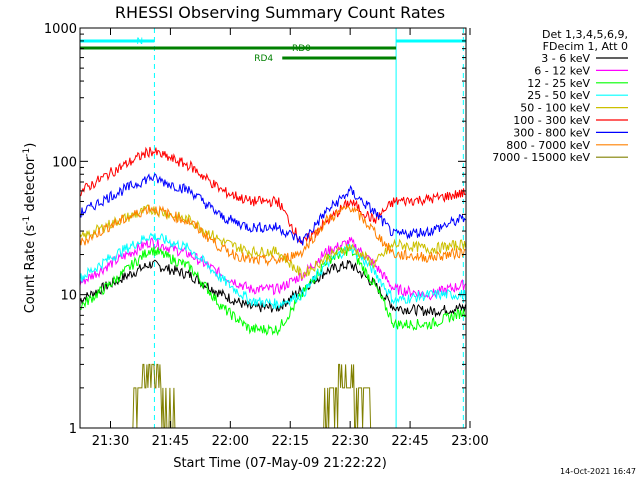 This screenshot has width=640, height=480. What do you see at coordinates (68, 296) in the screenshot?
I see `y-tick-label-1: 10` at bounding box center [68, 296].